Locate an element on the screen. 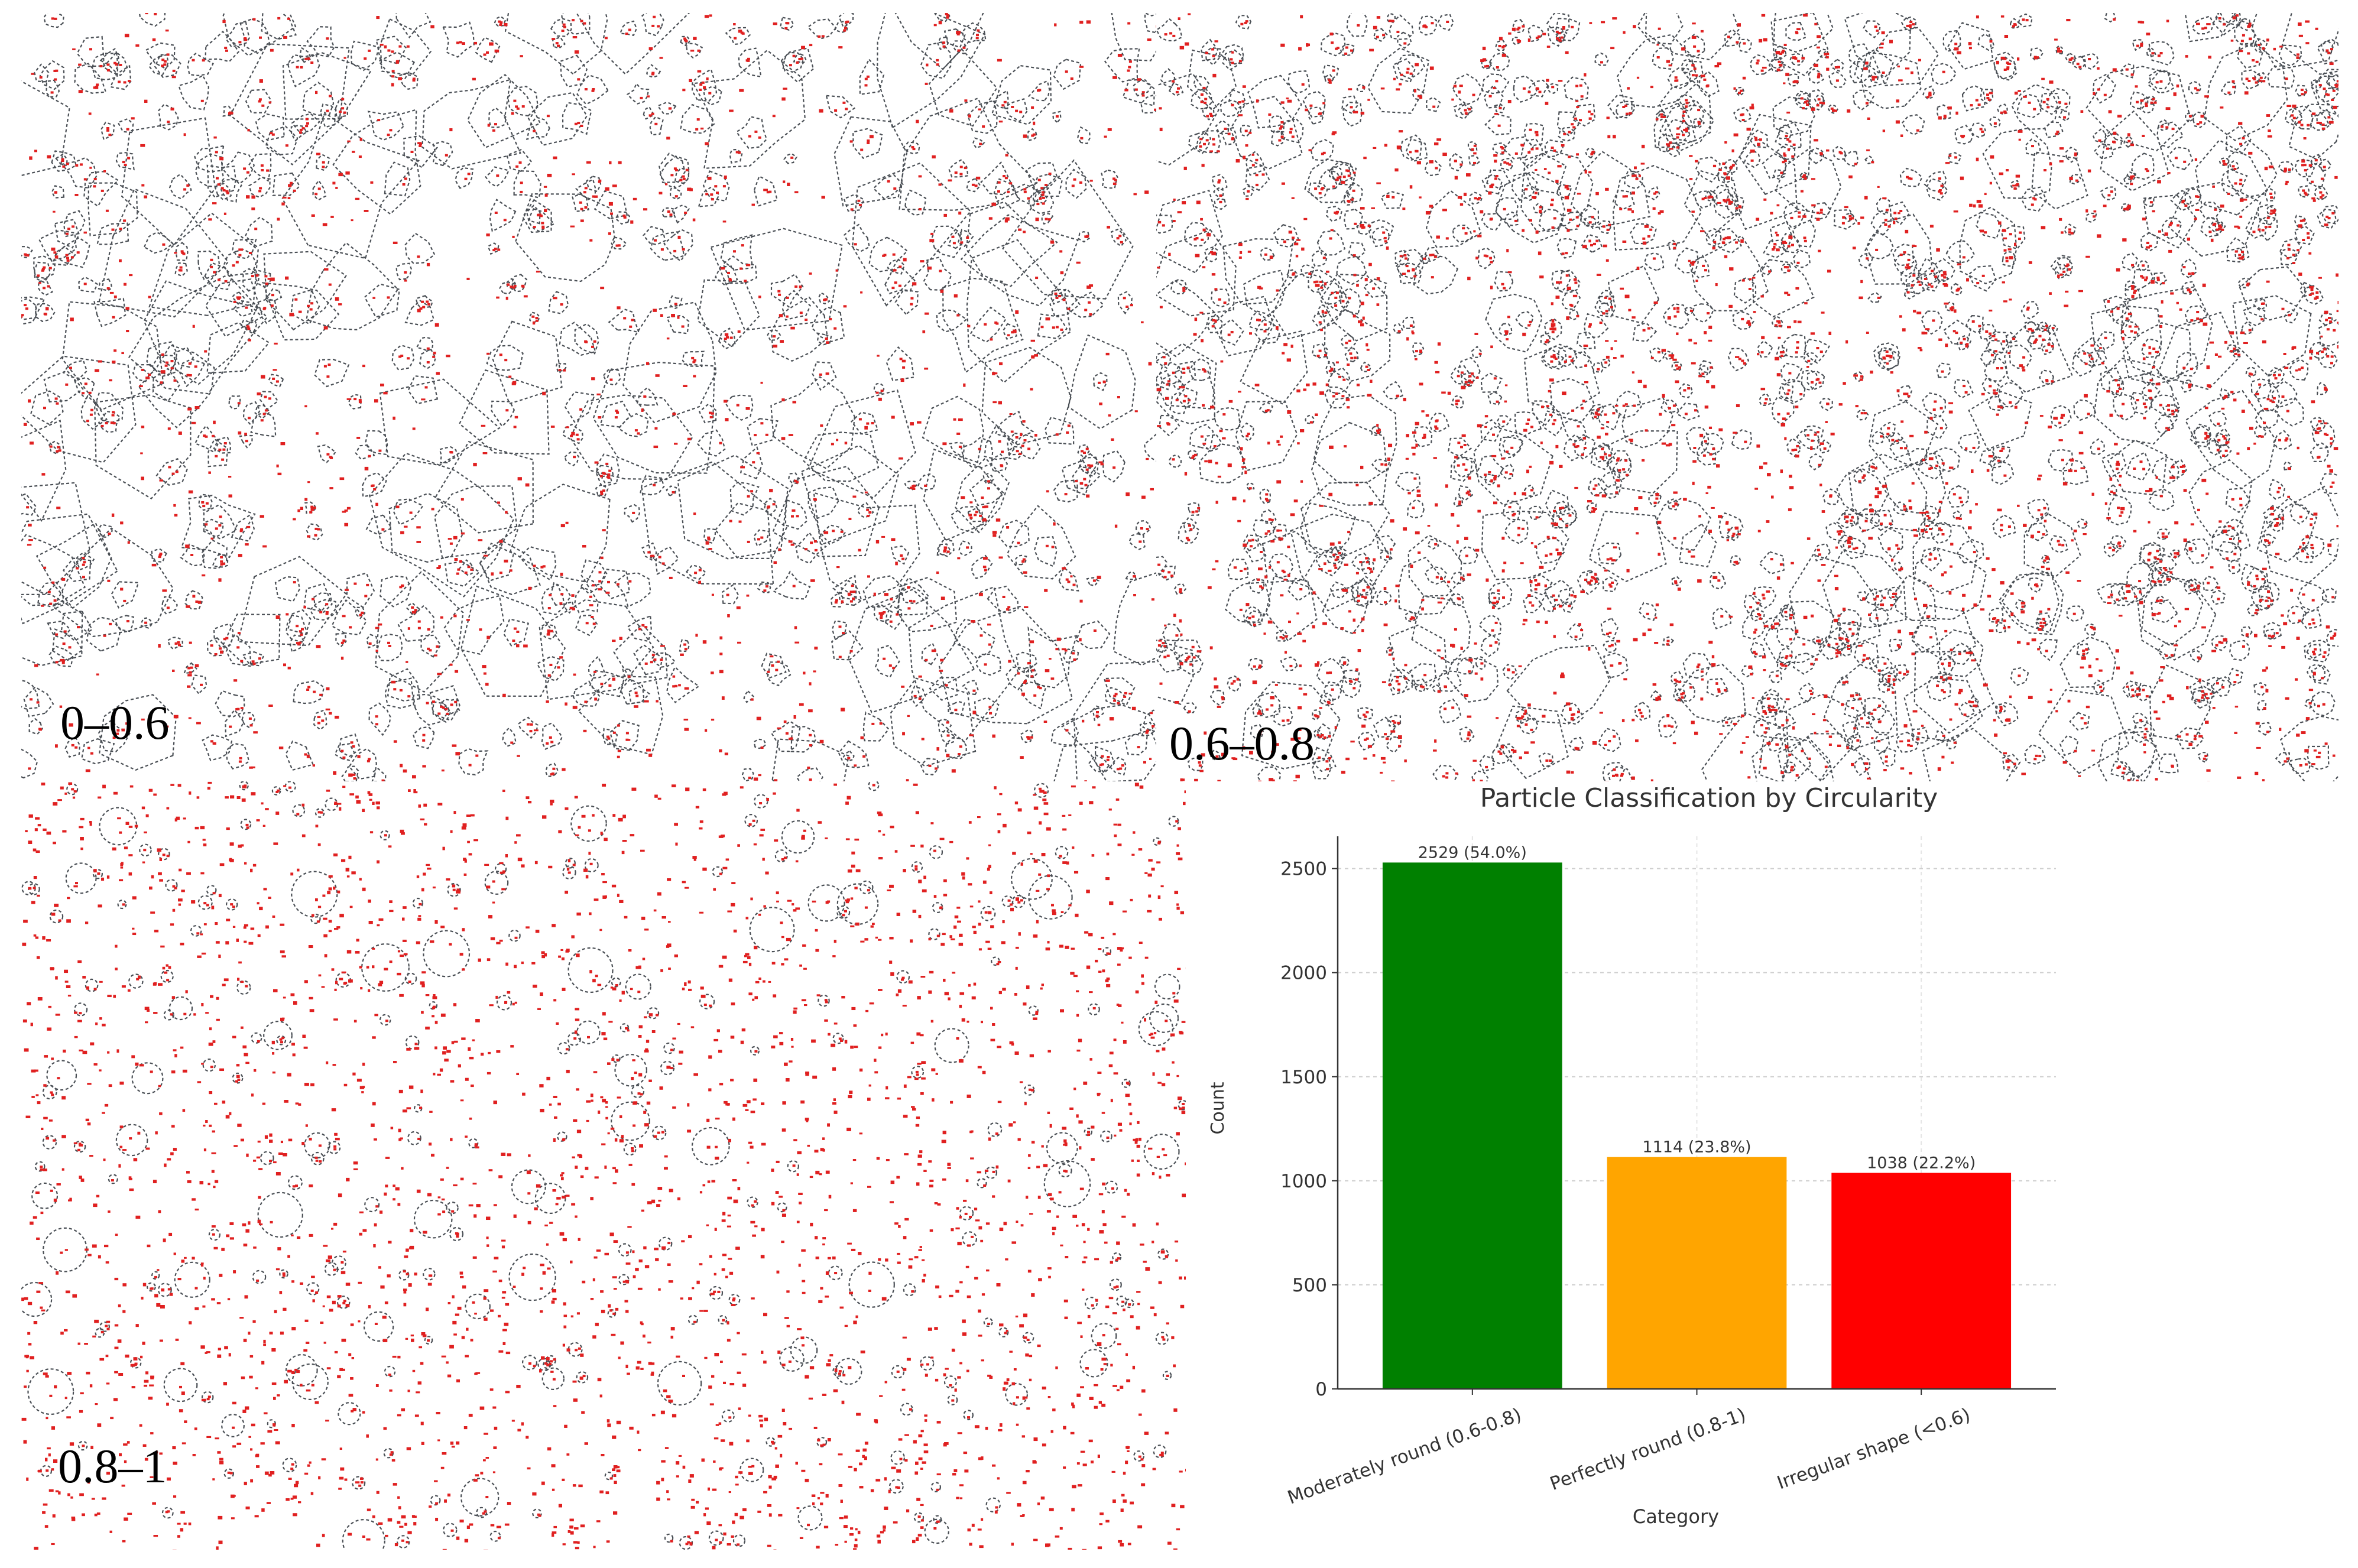 This screenshot has width=2358, height=1568. y-tick-label: 1000 is located at coordinates (1303, 1181).